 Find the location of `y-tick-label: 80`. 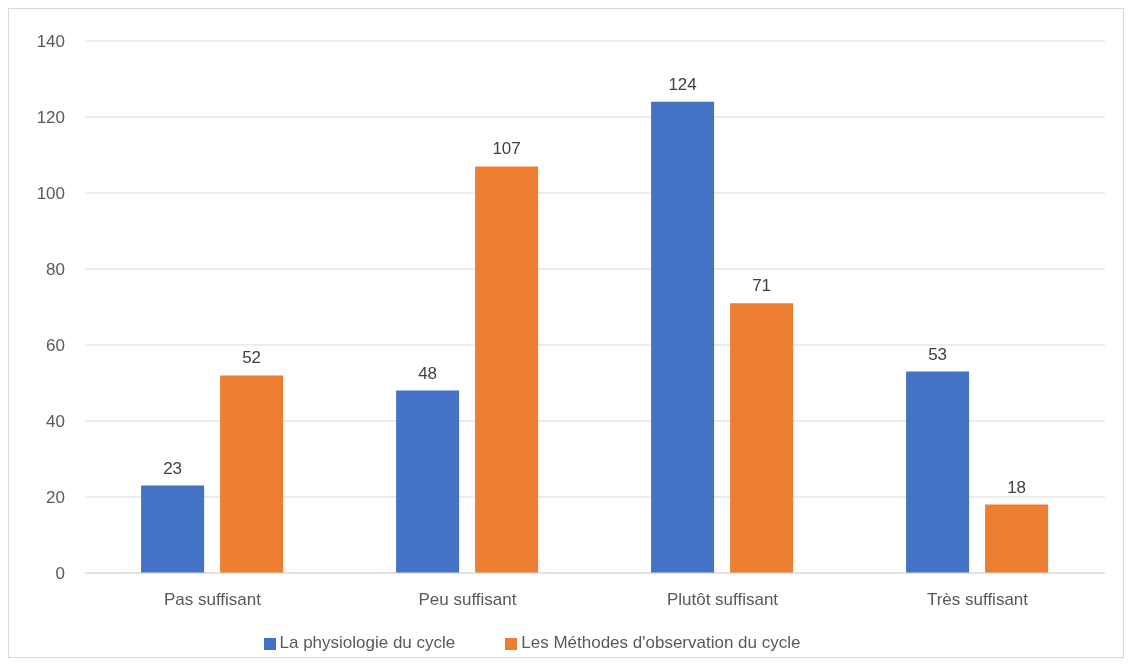

y-tick-label: 80 is located at coordinates (55, 270).